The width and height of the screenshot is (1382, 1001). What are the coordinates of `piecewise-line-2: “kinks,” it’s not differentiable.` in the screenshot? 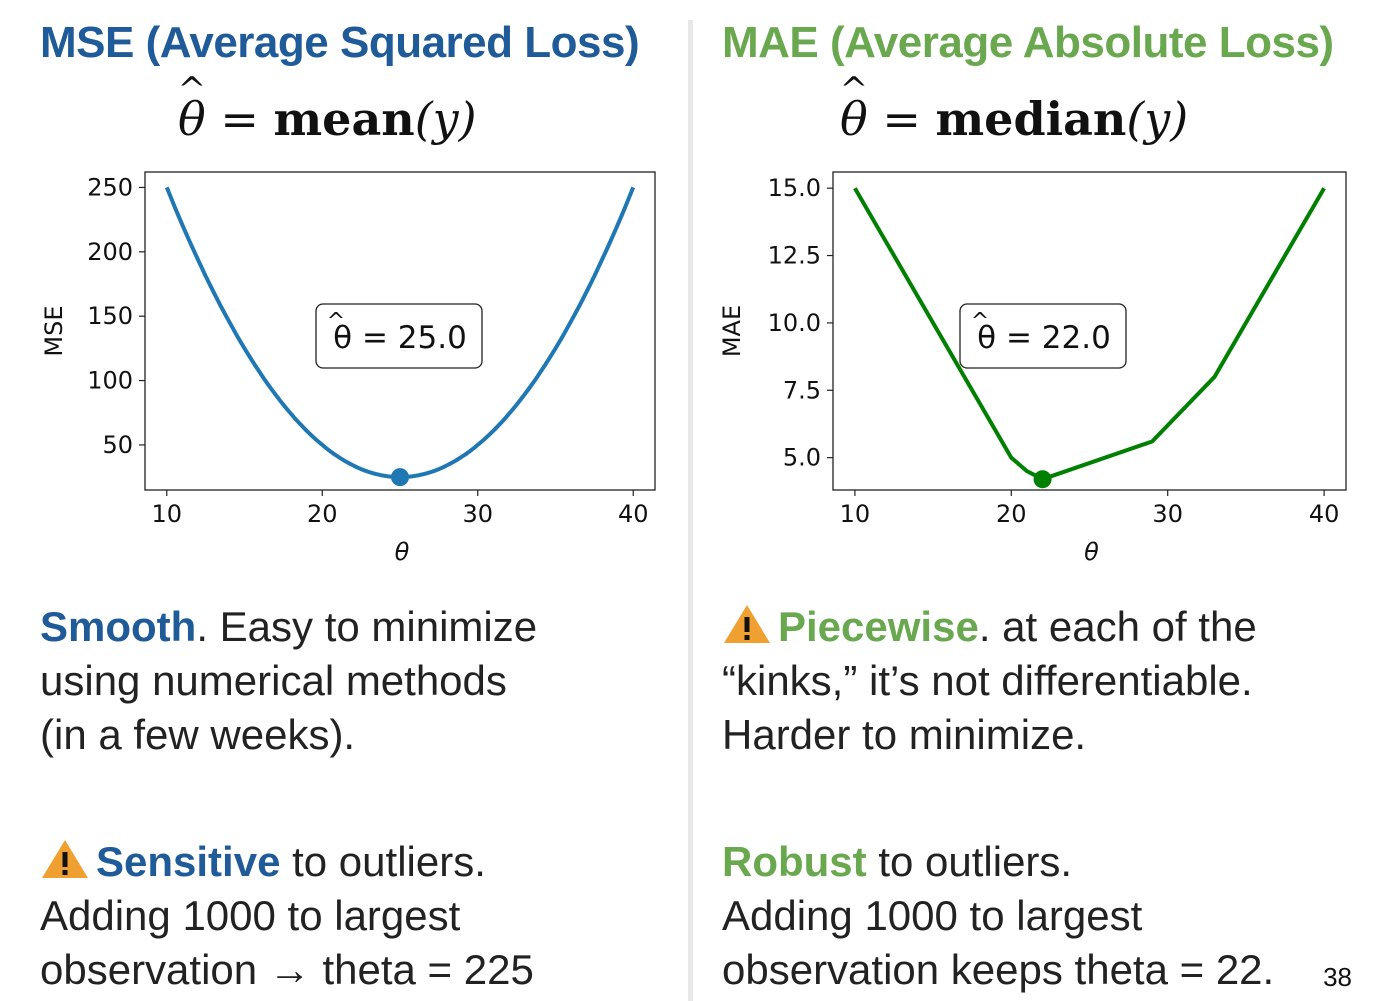 It's located at (987, 680).